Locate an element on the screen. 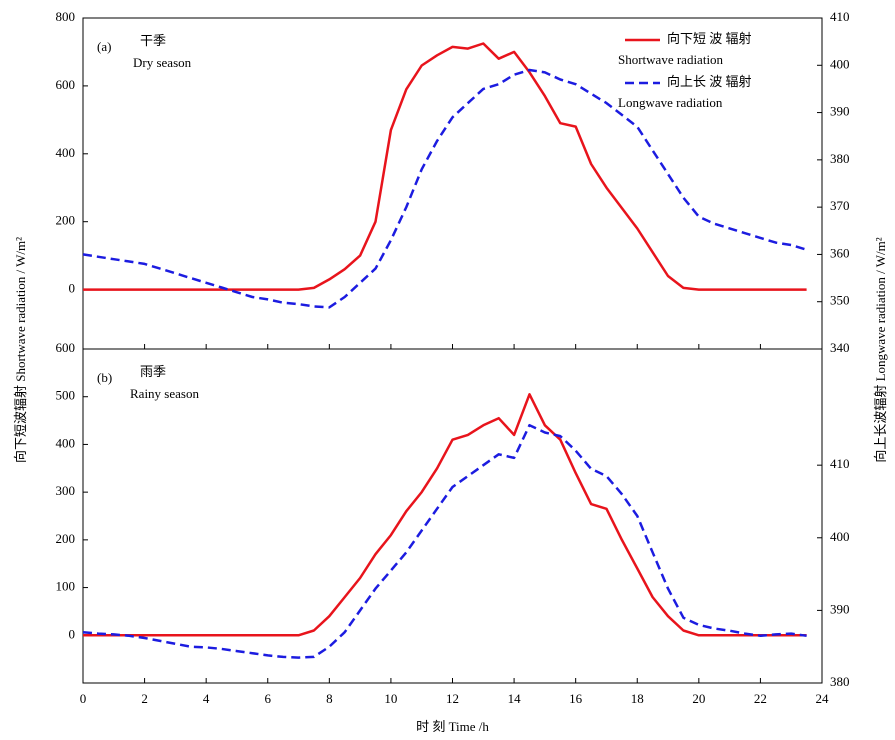  x-axis-label: 时 刻 Time /h is located at coordinates (452, 726).